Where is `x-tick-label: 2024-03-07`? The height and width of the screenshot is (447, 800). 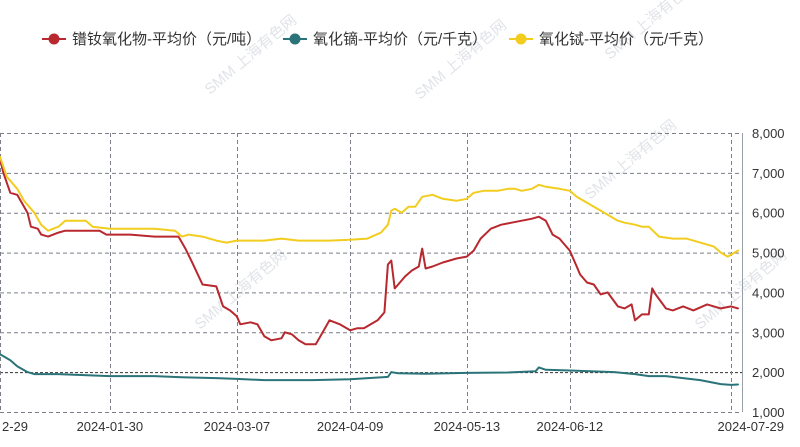
x-tick-label: 2024-03-07 is located at coordinates (237, 426).